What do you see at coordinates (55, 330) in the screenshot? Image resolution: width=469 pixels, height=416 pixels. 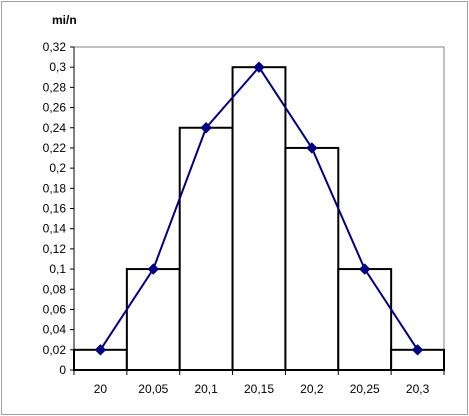 I see `y-tick-label: 0,04` at bounding box center [55, 330].